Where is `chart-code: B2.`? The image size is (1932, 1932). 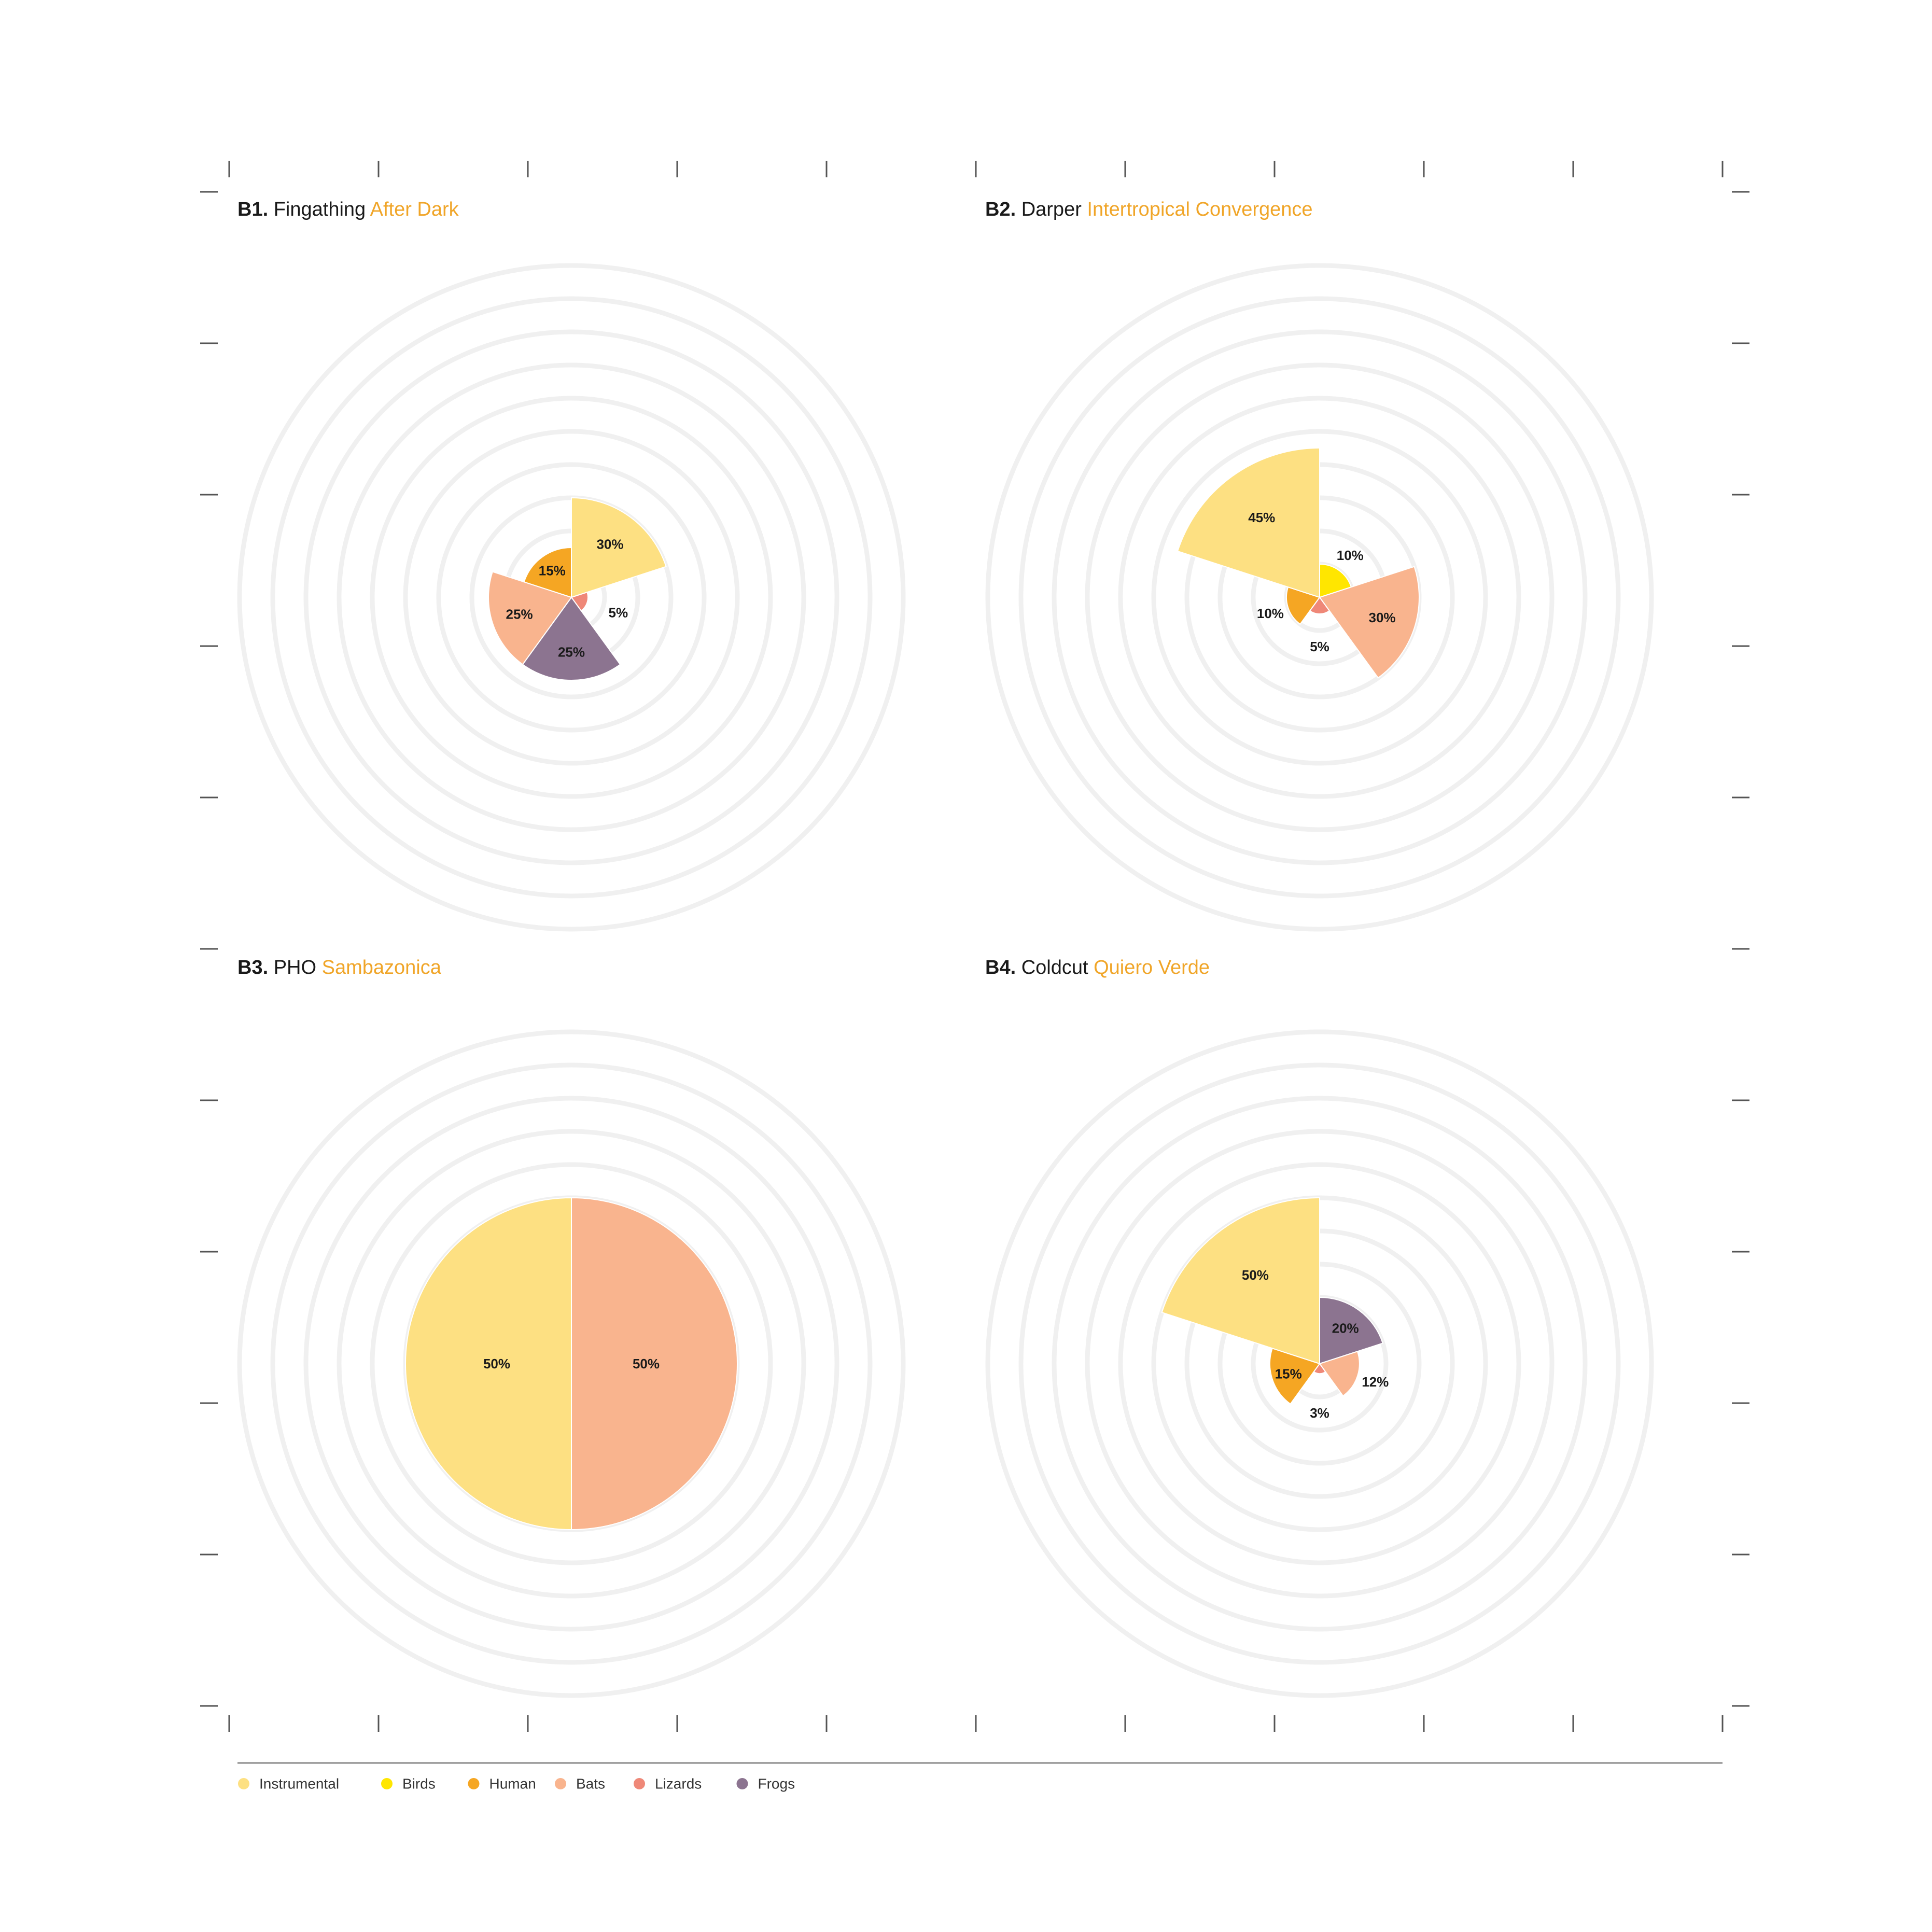
chart-code: B2. is located at coordinates (1003, 209).